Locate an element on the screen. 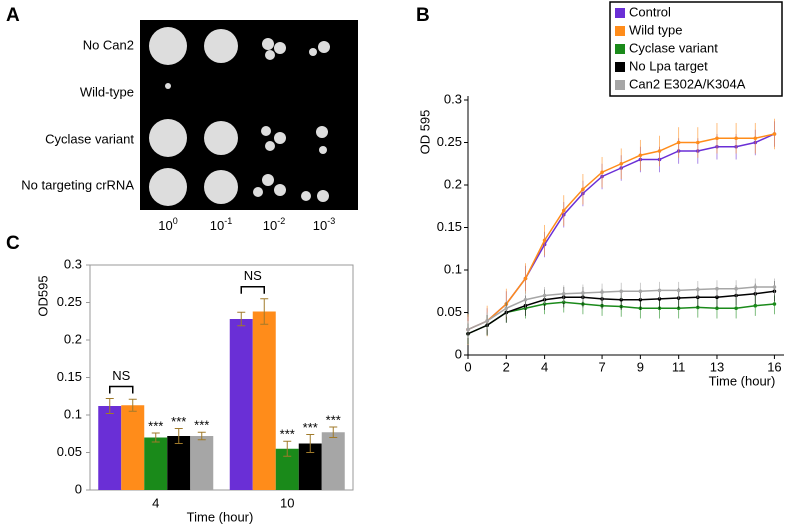  column-label: 10-1 is located at coordinates (221, 224).